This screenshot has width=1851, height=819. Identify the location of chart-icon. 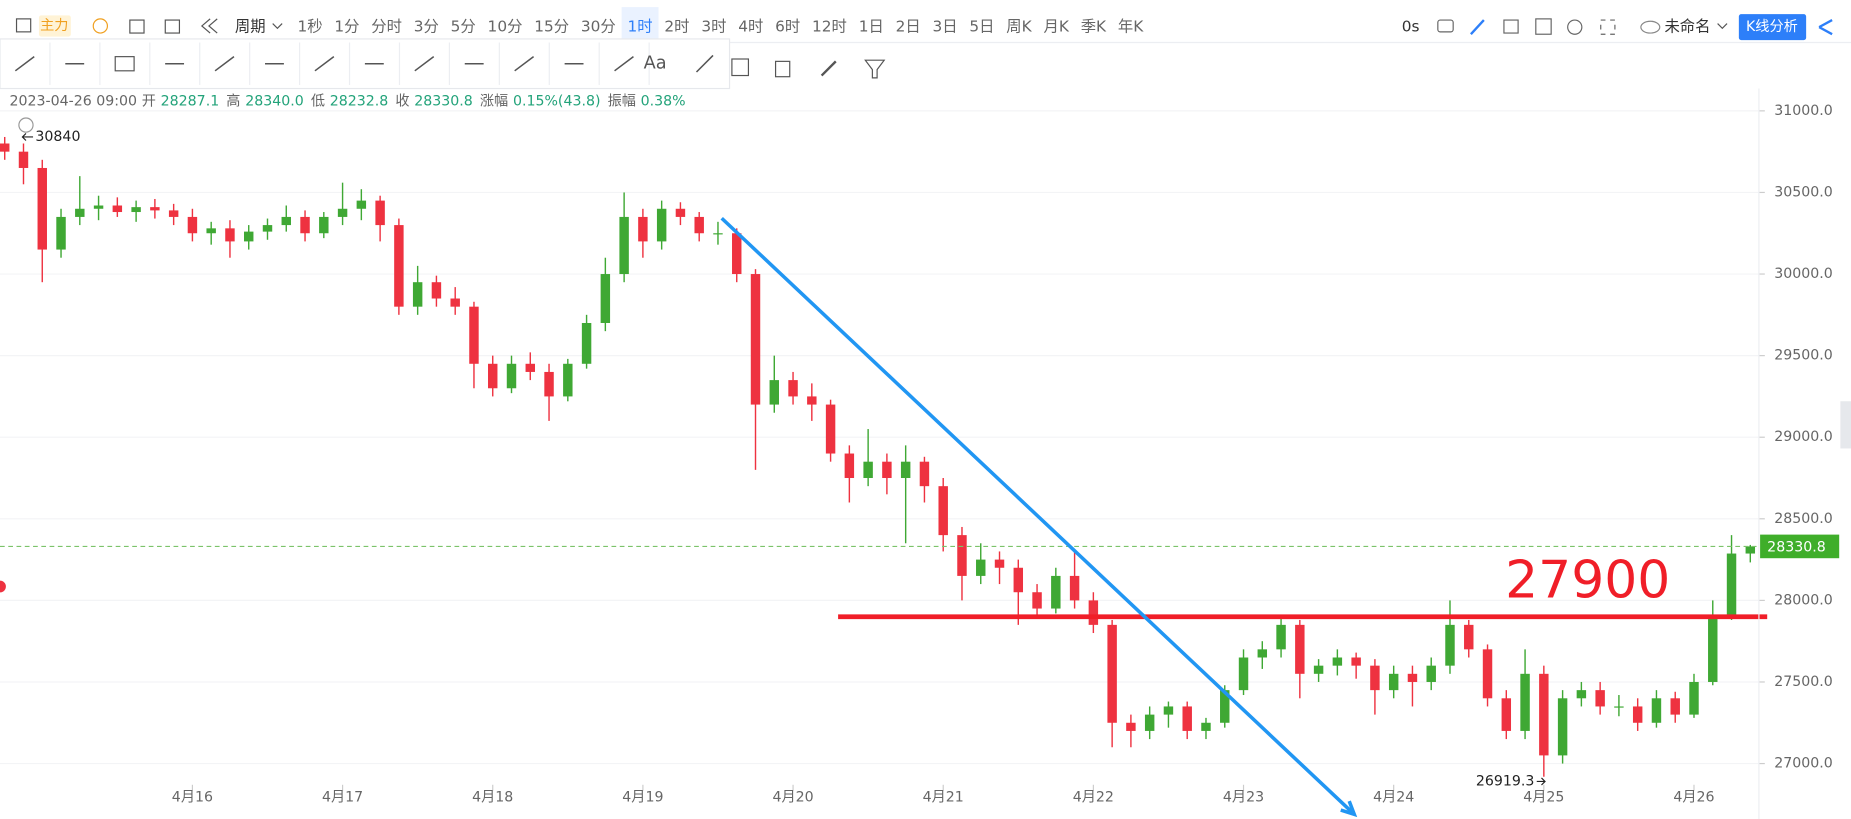
(23, 25).